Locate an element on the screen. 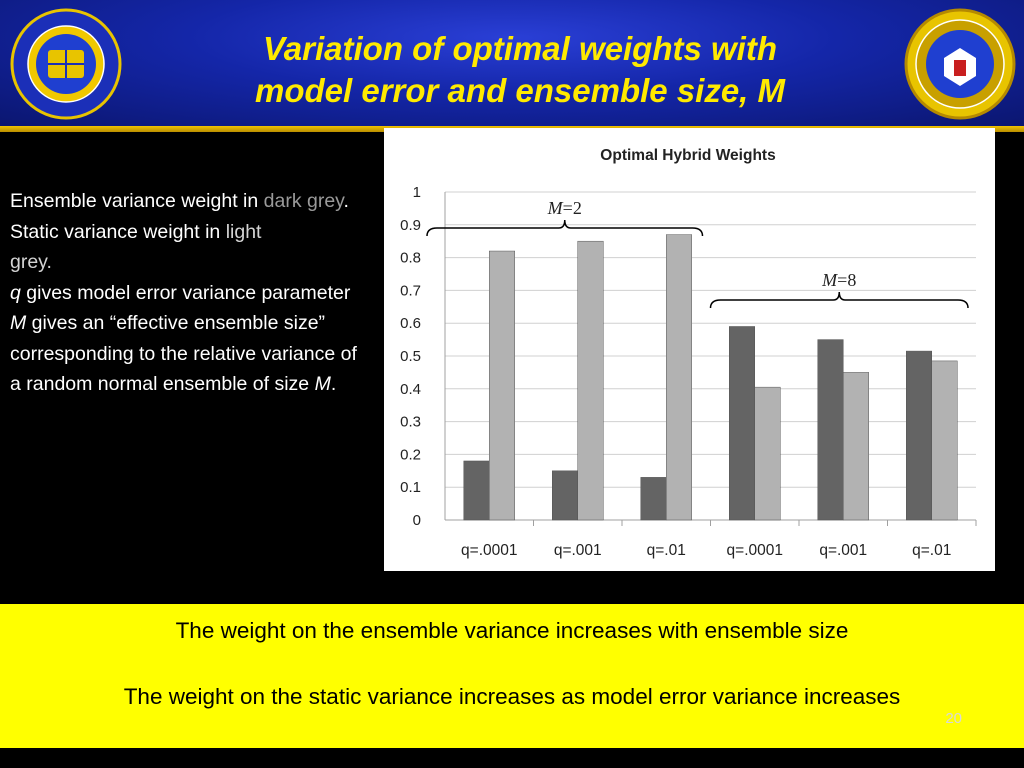  note-static-grey: grey. is located at coordinates (31, 262).